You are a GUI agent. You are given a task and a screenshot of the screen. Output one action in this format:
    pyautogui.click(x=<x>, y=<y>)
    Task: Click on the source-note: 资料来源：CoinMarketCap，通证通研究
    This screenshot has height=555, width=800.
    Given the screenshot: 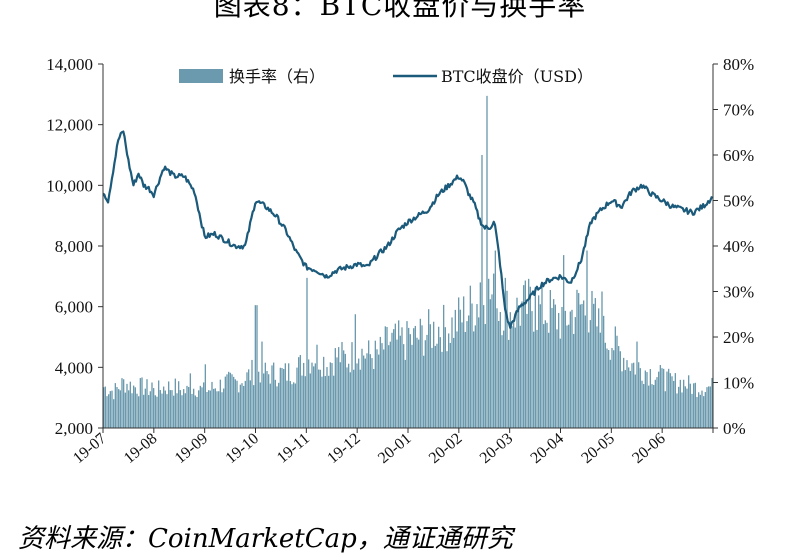 What is the action you would take?
    pyautogui.click(x=265, y=539)
    